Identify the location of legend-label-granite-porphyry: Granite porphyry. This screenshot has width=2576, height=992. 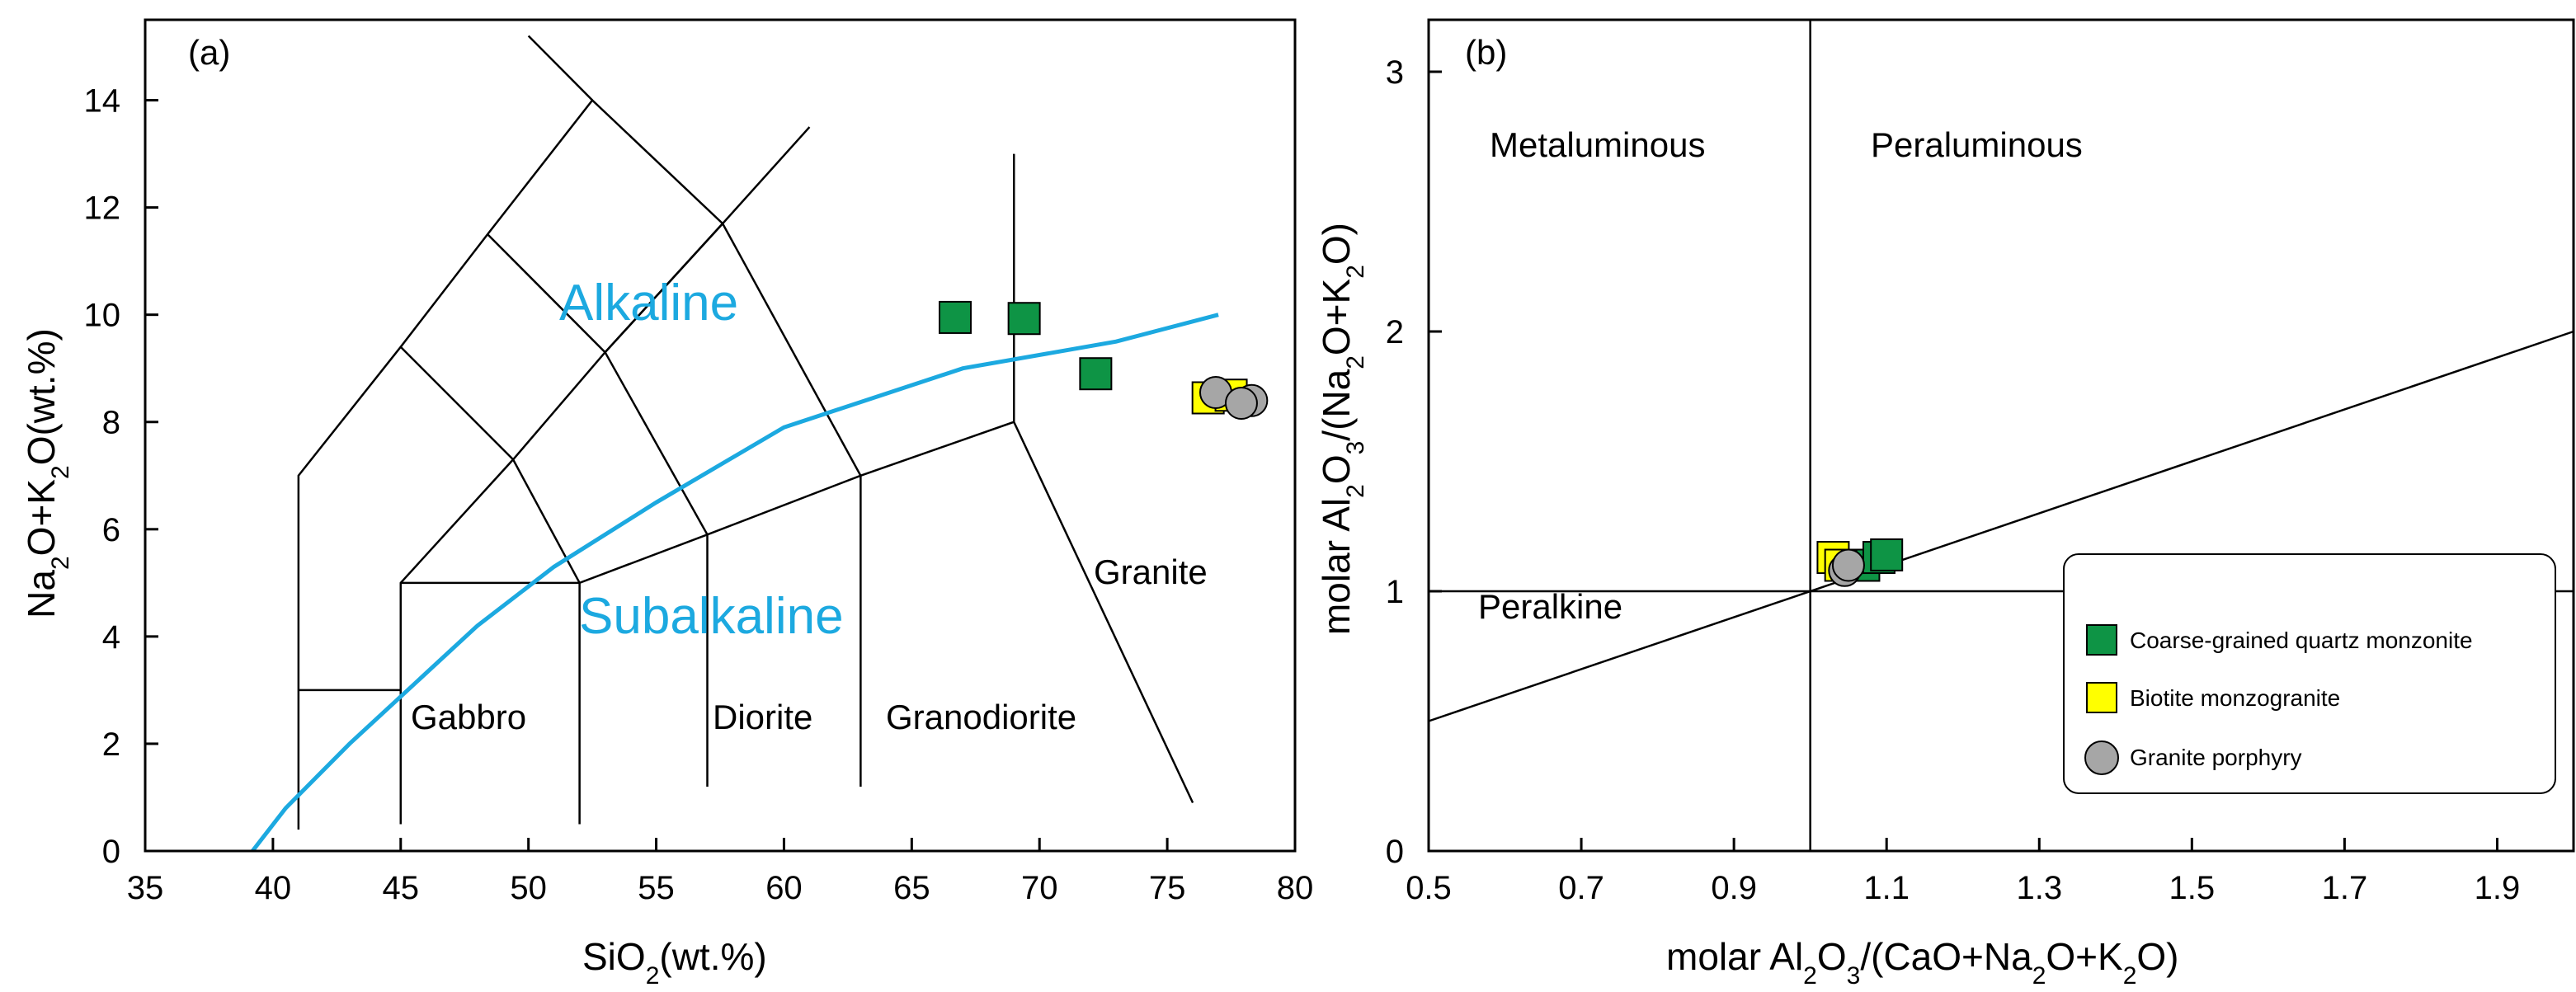
(2216, 757).